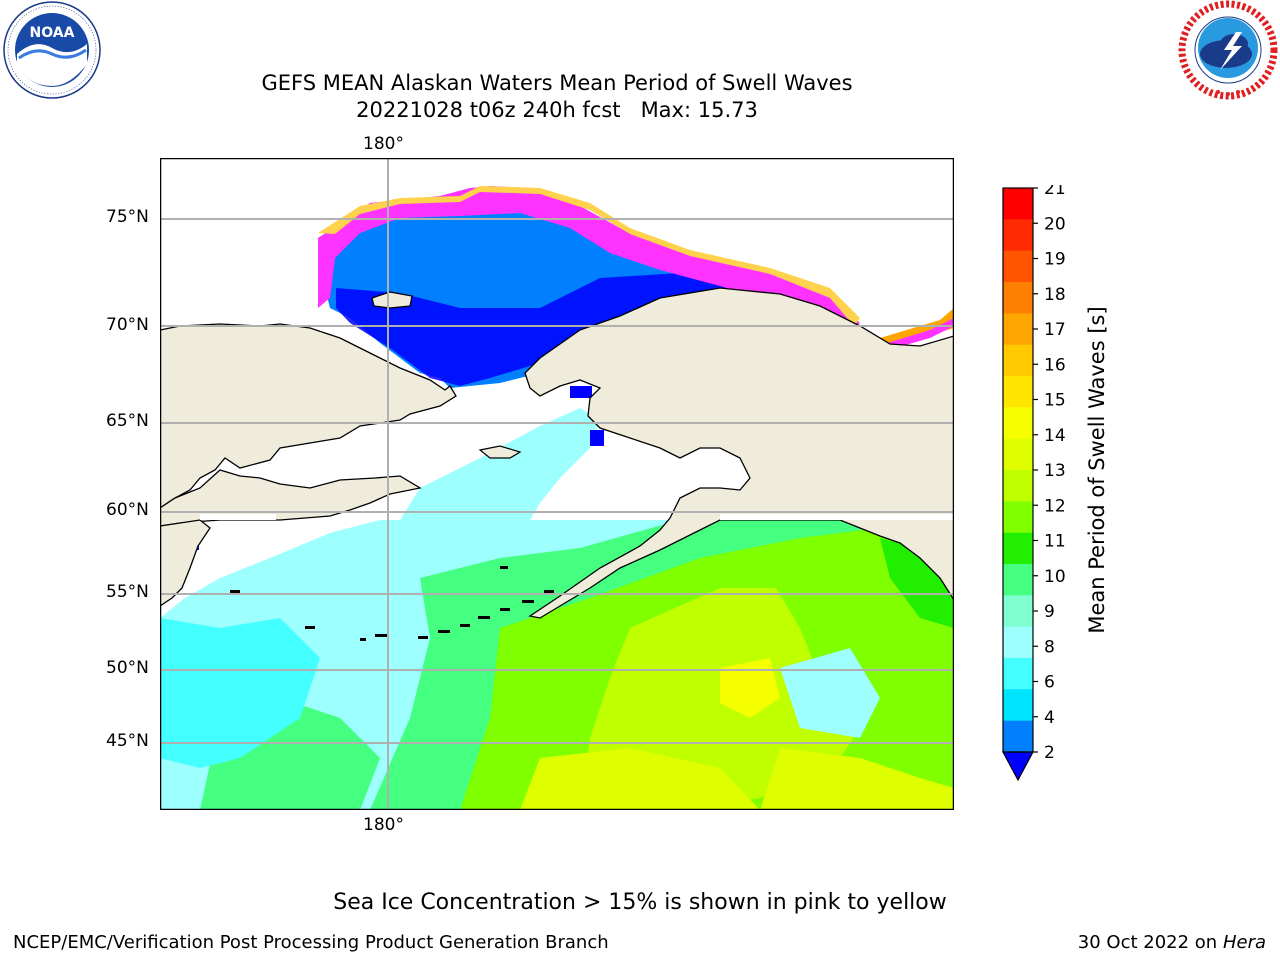 Image resolution: width=1280 pixels, height=960 pixels. What do you see at coordinates (1055, 542) in the screenshot?
I see `colorbar-tick-label: 11` at bounding box center [1055, 542].